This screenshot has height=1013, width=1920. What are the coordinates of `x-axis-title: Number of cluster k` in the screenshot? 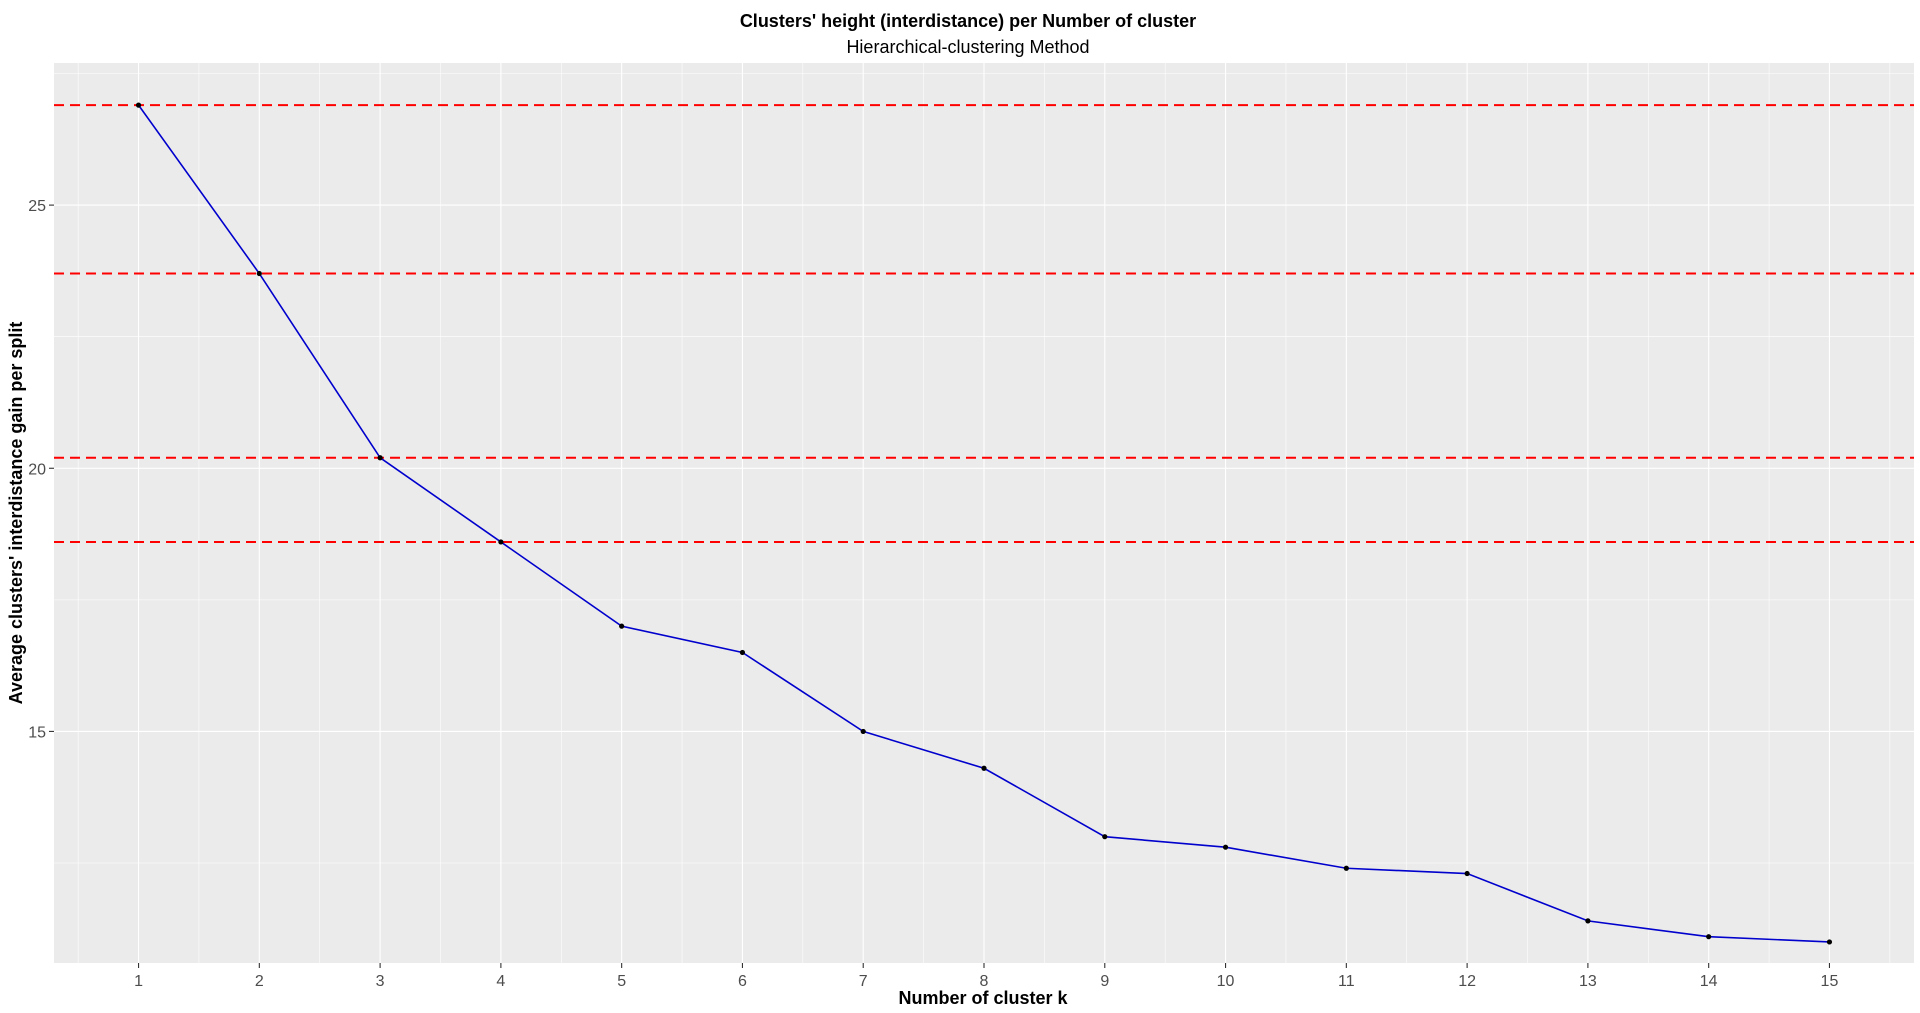 It's located at (983, 998).